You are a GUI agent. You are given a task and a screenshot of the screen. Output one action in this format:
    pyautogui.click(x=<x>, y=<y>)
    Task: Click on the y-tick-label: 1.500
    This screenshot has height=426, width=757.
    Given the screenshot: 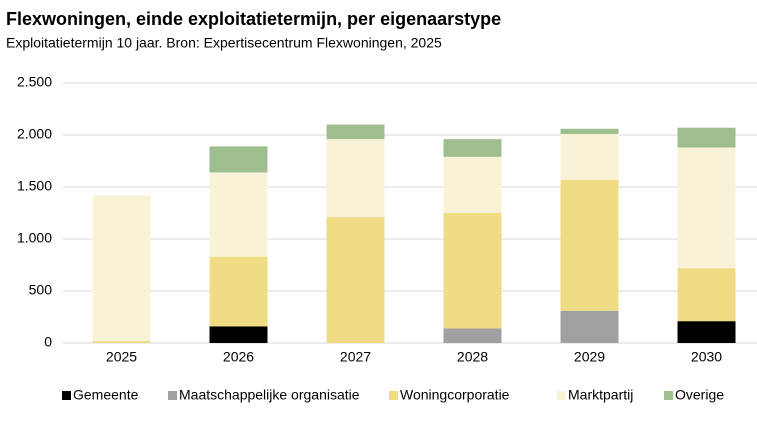 What is the action you would take?
    pyautogui.click(x=34, y=186)
    